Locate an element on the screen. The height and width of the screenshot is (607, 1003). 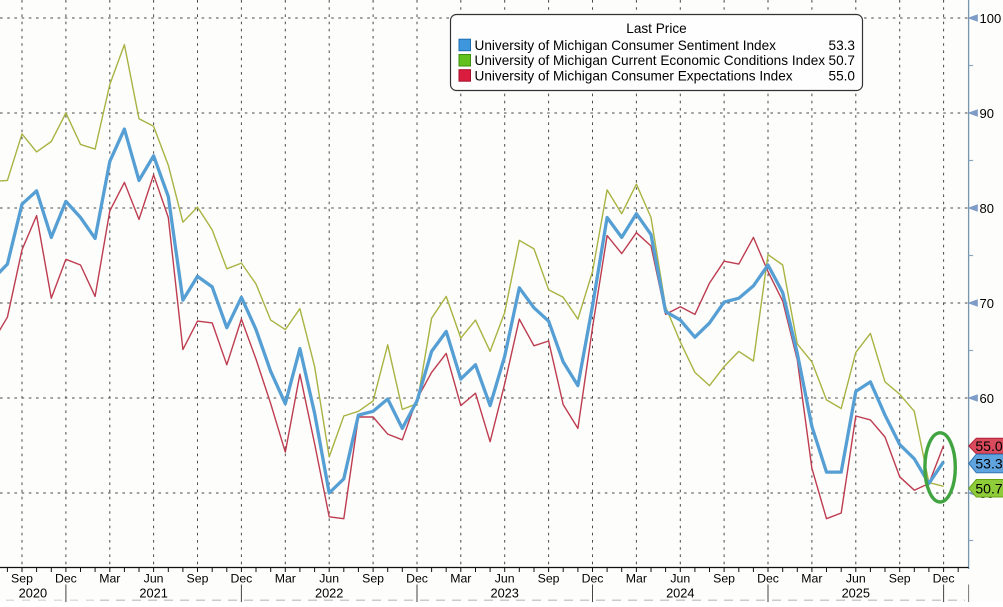
svg-text: 2020 is located at coordinates (33, 593).